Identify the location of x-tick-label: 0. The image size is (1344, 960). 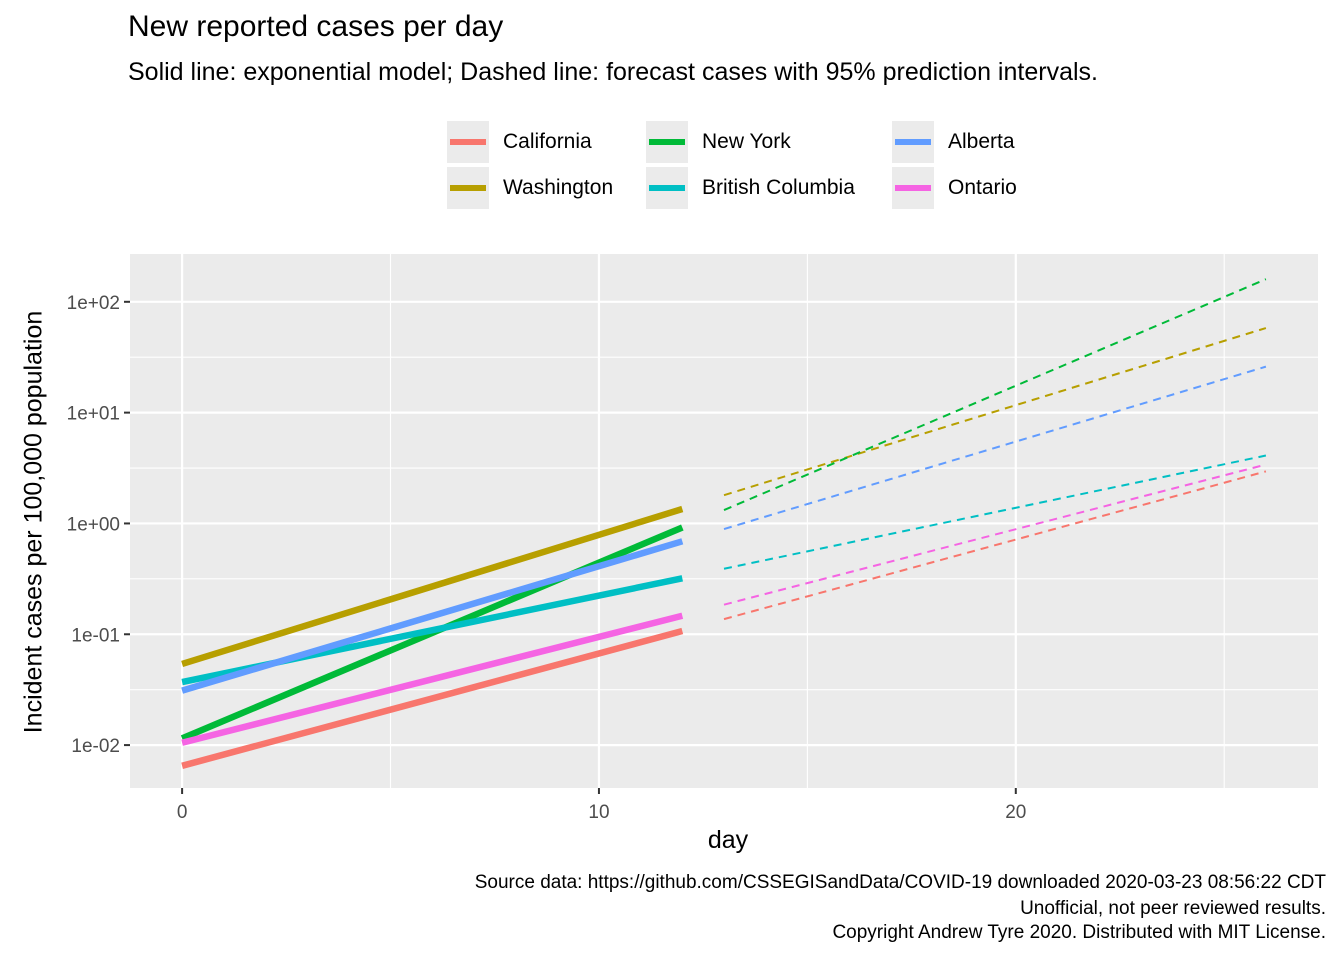
(182, 812).